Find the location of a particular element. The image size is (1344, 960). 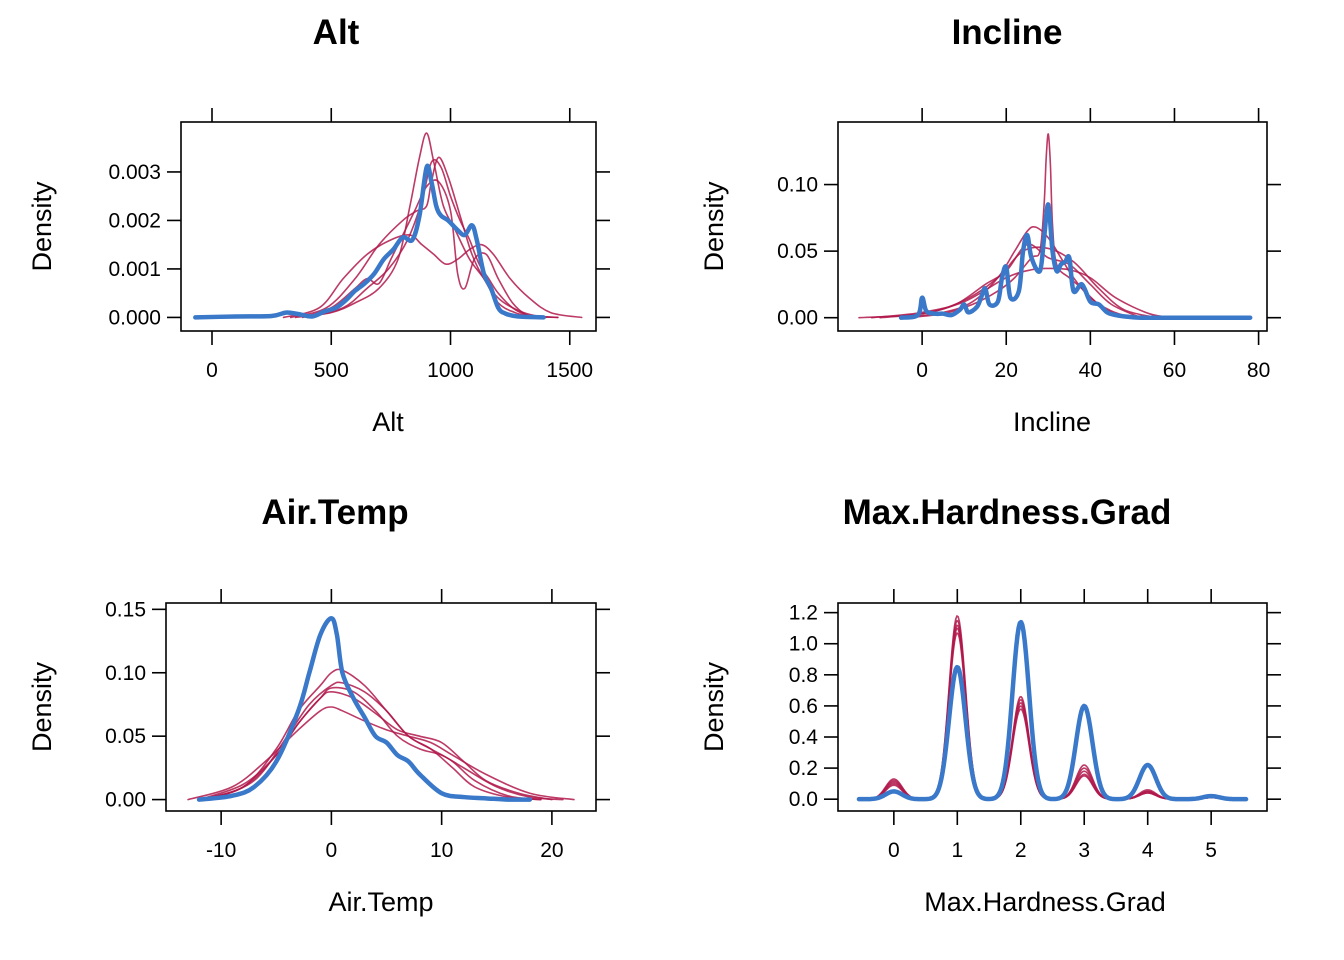

x-tick-label: 40 is located at coordinates (1090, 370).